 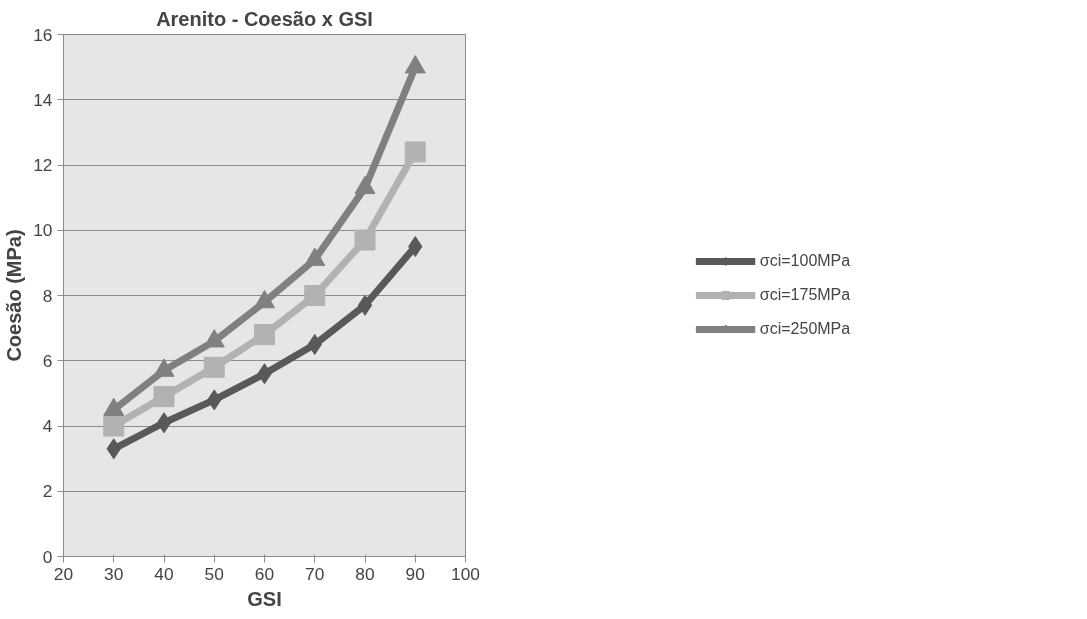 What do you see at coordinates (805, 295) in the screenshot?
I see `legend-label: σci=175MPa` at bounding box center [805, 295].